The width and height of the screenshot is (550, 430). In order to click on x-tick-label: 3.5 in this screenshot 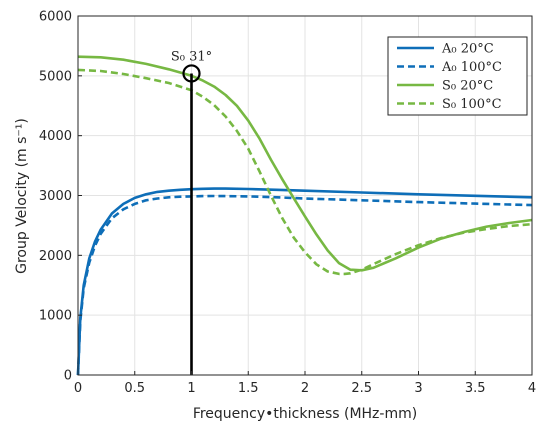, I will do `click(475, 388)`.